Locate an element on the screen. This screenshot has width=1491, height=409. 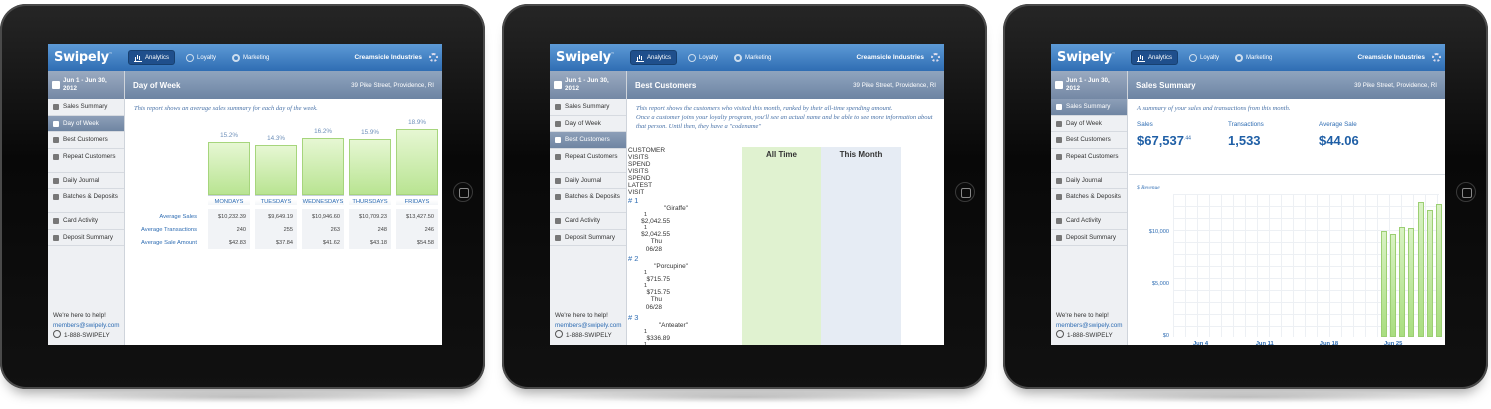
row-label: Average Sales is located at coordinates (178, 217).